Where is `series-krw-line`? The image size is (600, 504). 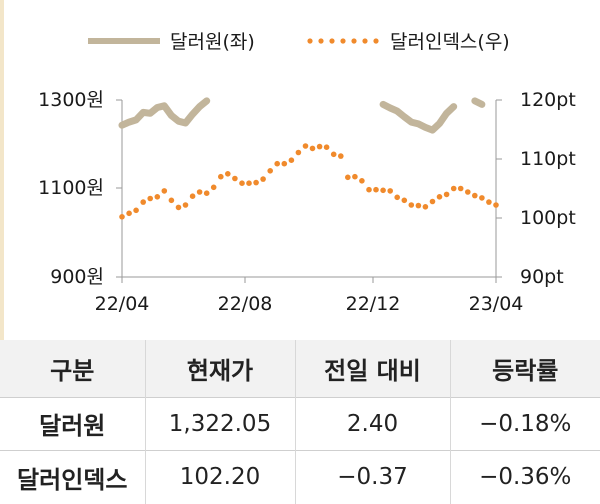
series-krw-line is located at coordinates (302, 115).